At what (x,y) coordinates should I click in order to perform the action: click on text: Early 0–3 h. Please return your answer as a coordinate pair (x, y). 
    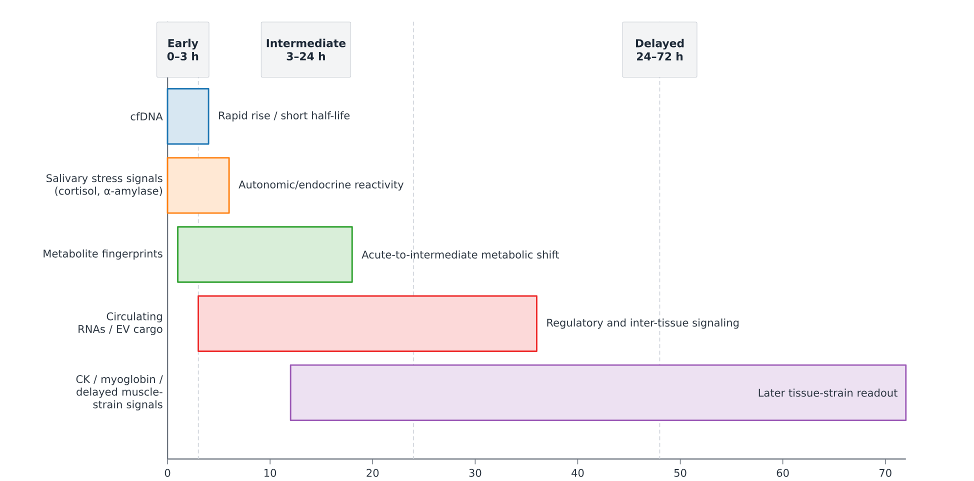
    Looking at the image, I should click on (182, 49).